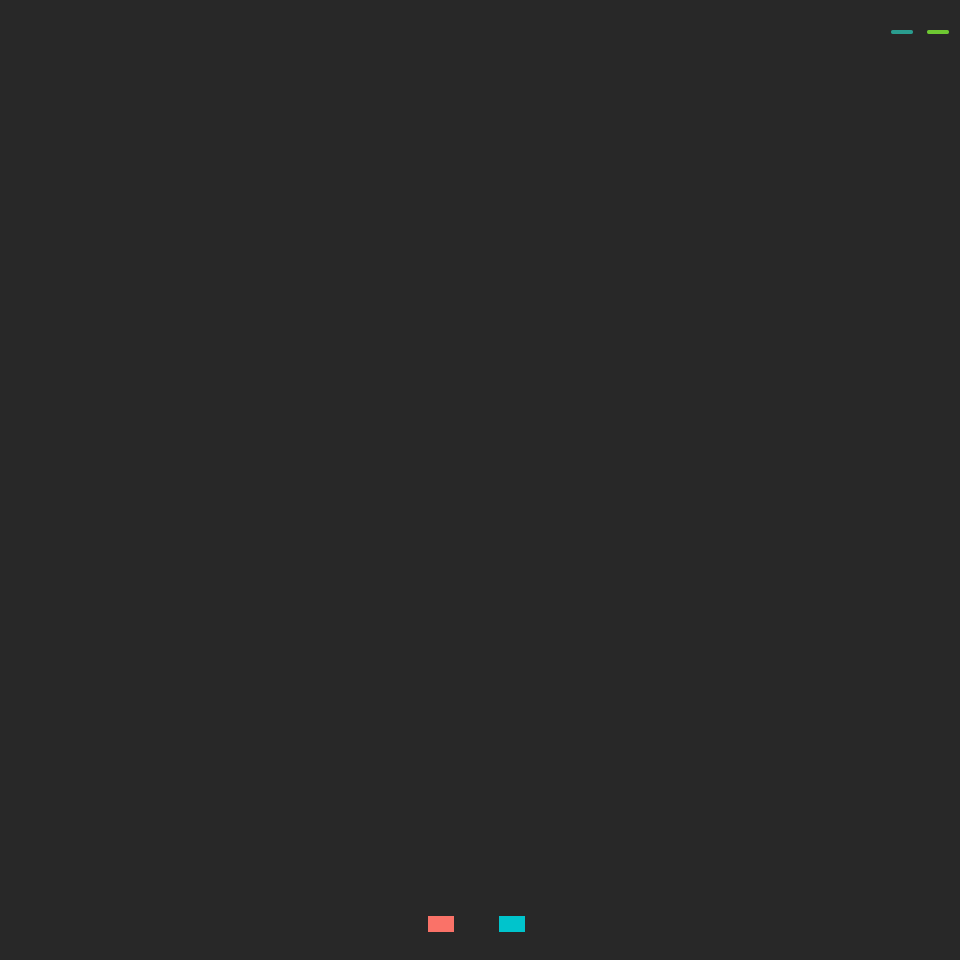 The image size is (960, 960). What do you see at coordinates (920, 32) in the screenshot?
I see `legend-top` at bounding box center [920, 32].